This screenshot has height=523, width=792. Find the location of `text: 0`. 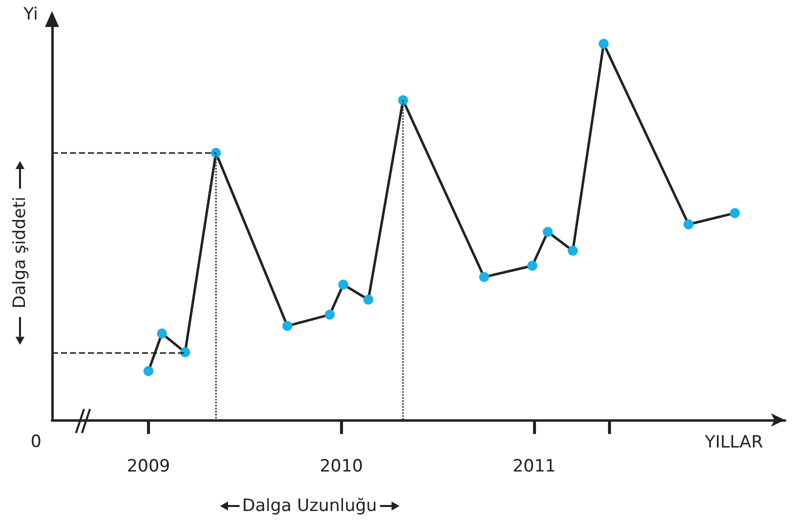

text: 0 is located at coordinates (36, 442).